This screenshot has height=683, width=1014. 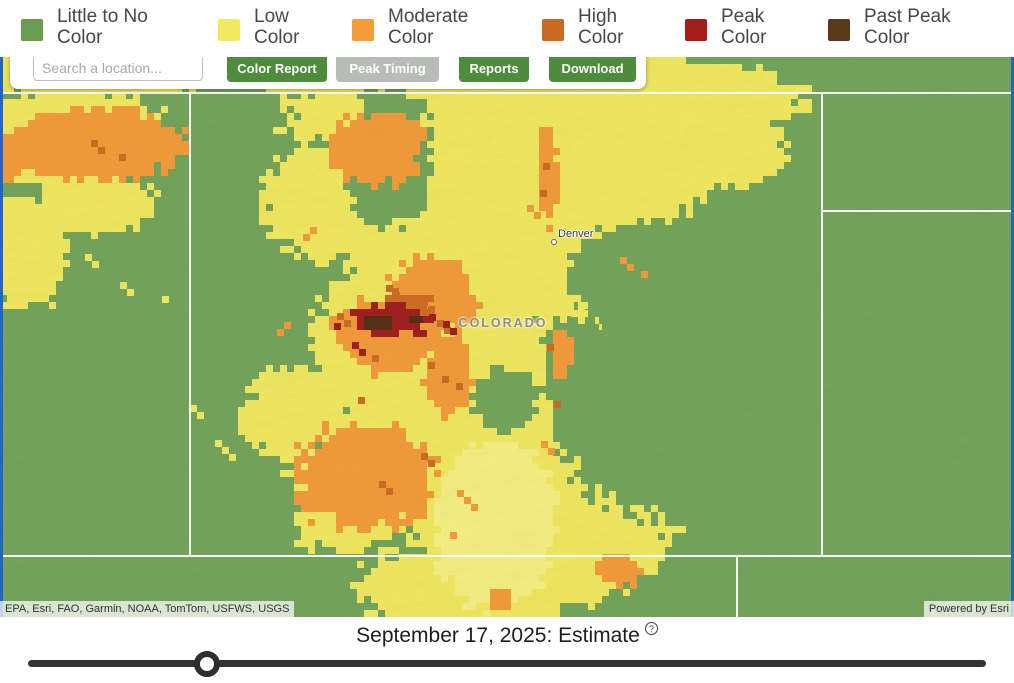 I want to click on slider-track, so click(x=507, y=663).